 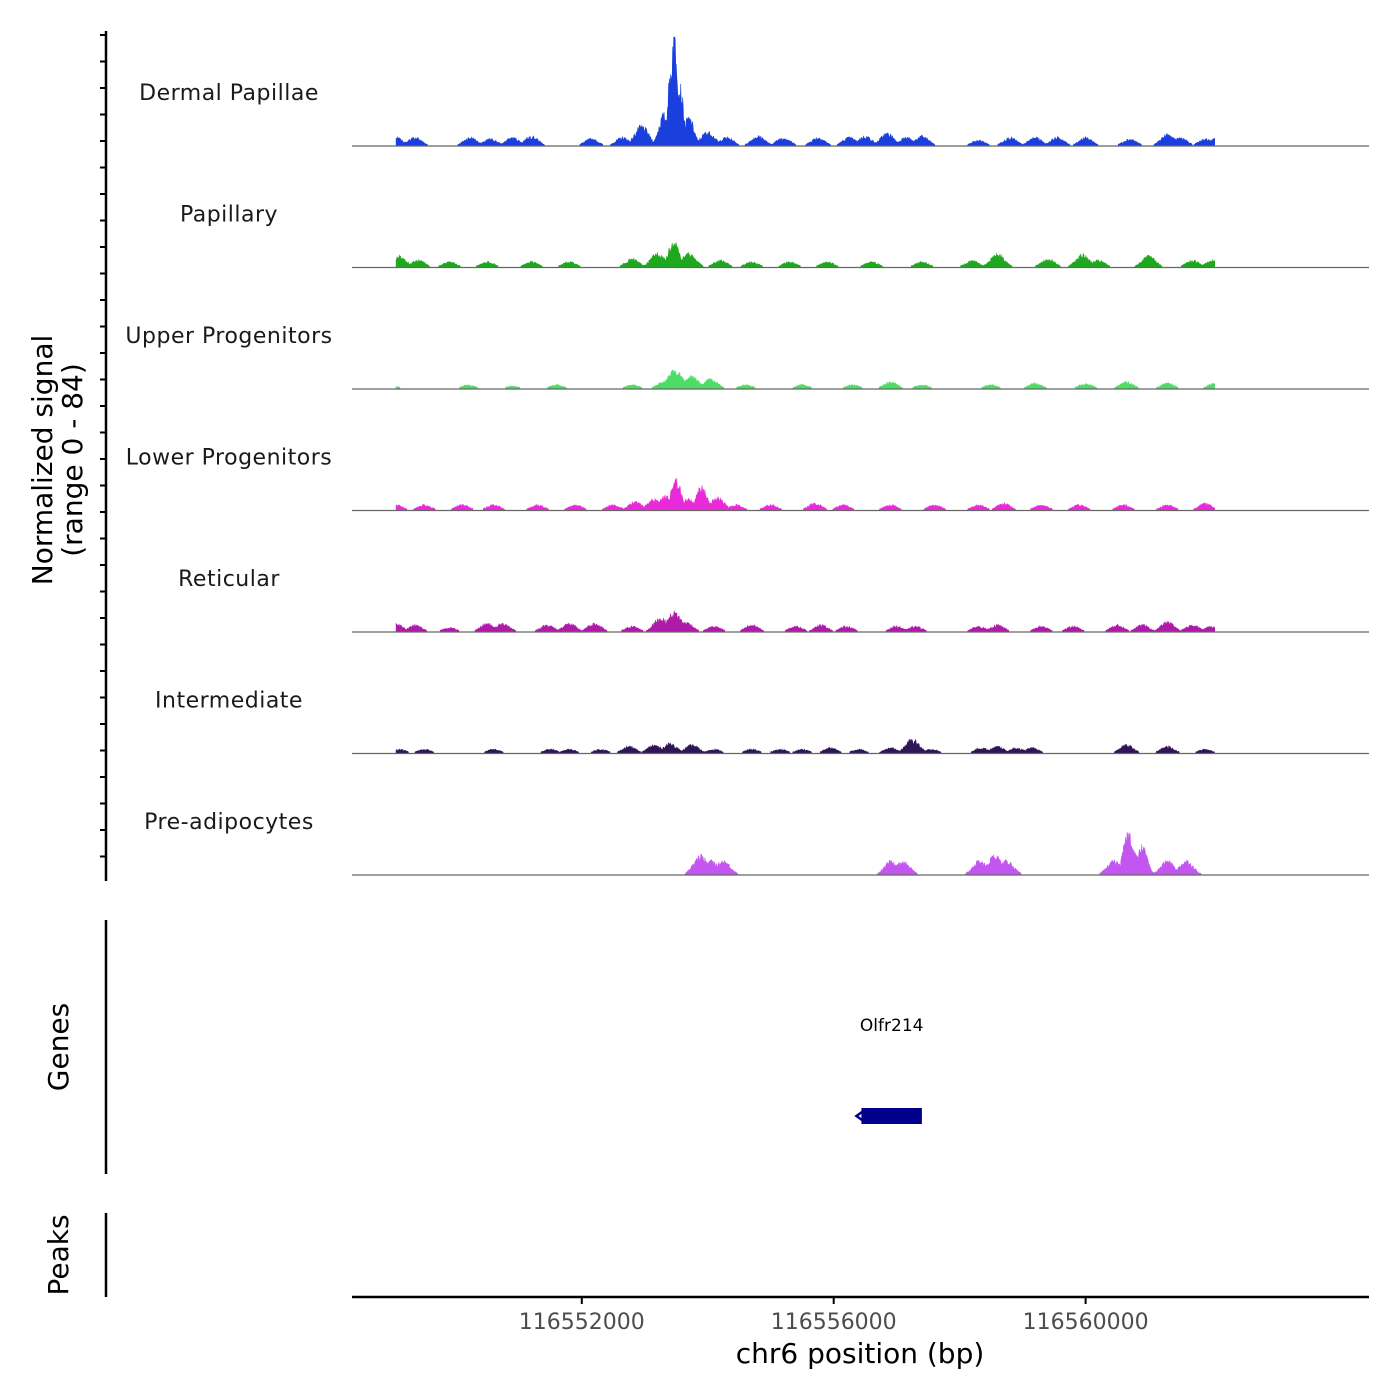 I want to click on gene-olfr214: Olfr214, so click(x=889, y=1070).